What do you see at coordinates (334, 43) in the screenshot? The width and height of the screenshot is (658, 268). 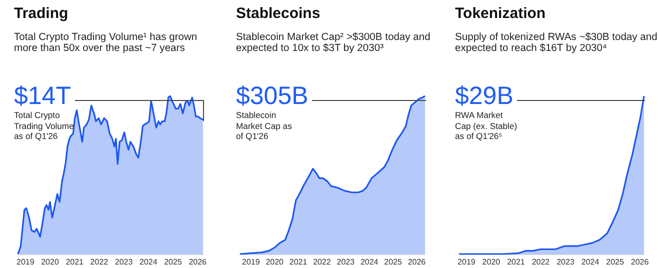 I see `chart-subtitle: Stablecoin Market Cap² >$300B today and expected to 10x to $3T by 2030³` at bounding box center [334, 43].